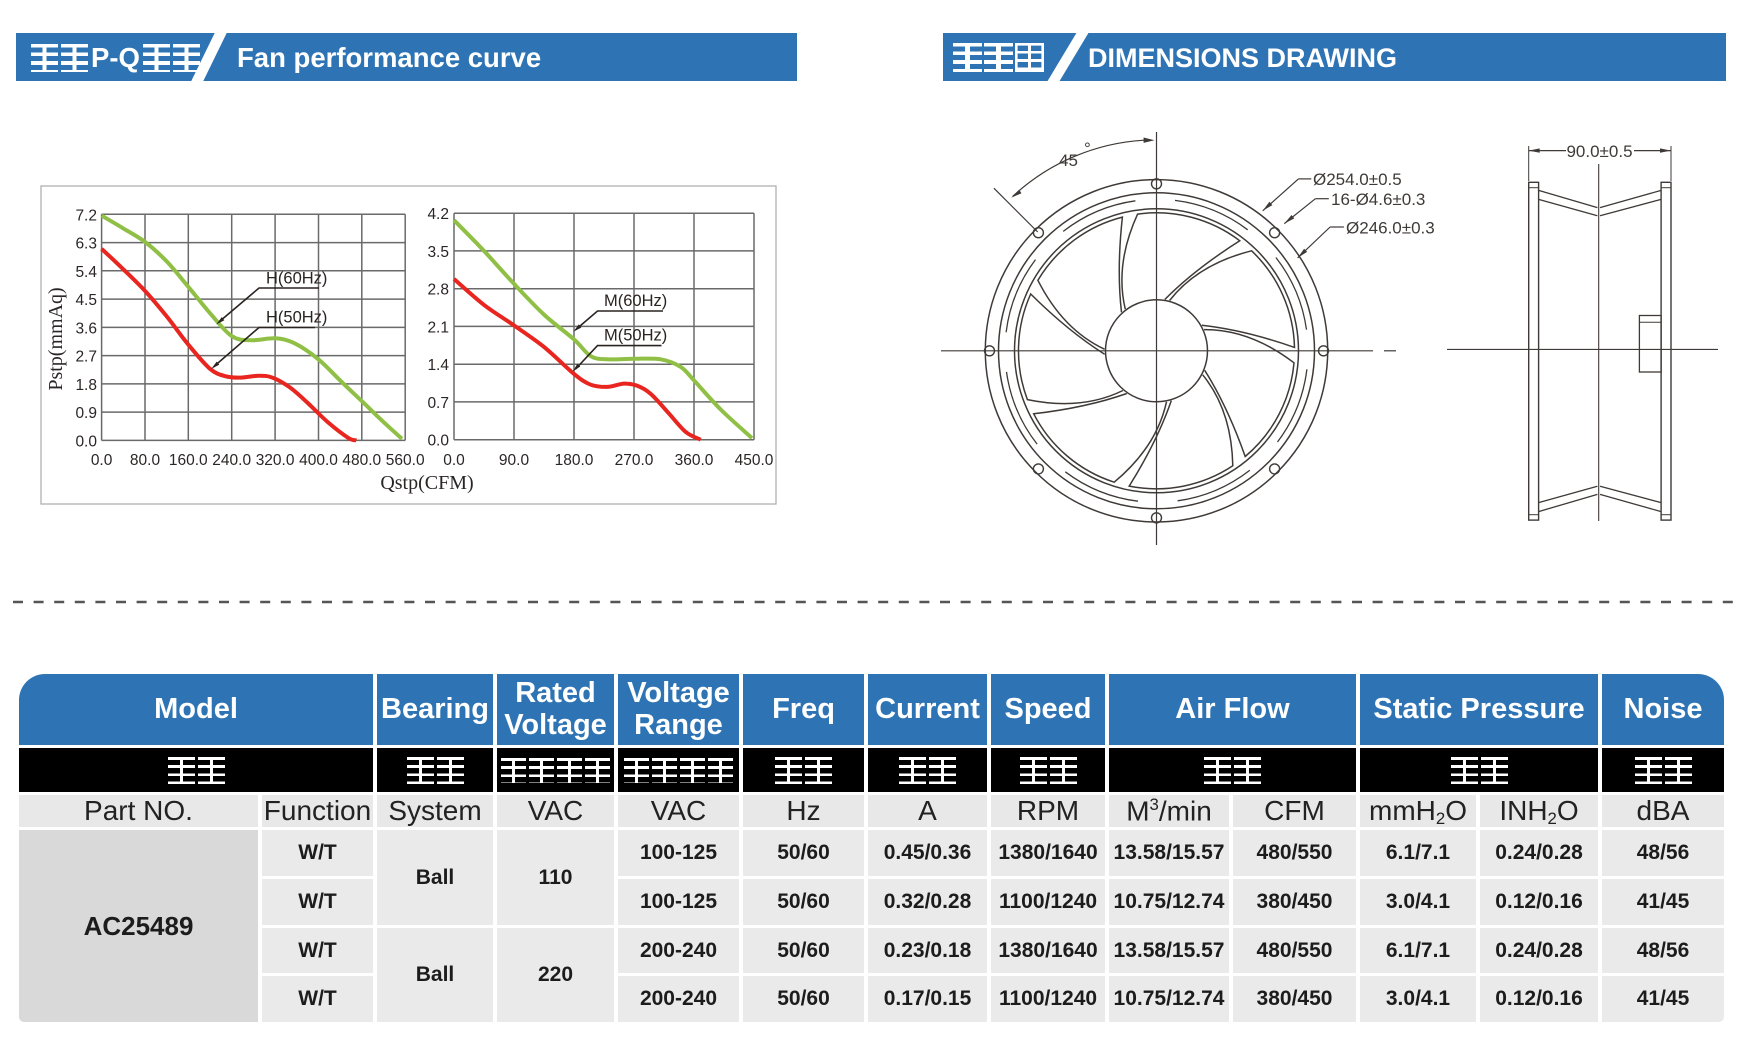  I want to click on svg-text: 480.0, so click(361, 460).